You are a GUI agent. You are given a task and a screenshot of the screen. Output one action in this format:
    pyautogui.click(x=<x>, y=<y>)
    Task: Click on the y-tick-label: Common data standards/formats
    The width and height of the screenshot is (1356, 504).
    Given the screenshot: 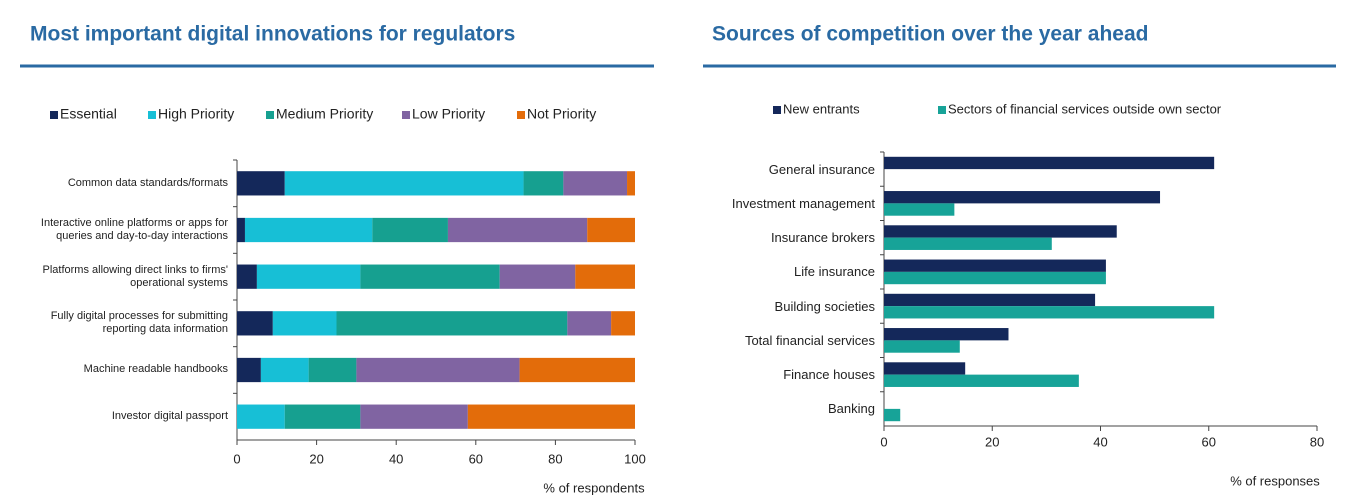 What is the action you would take?
    pyautogui.click(x=147, y=182)
    